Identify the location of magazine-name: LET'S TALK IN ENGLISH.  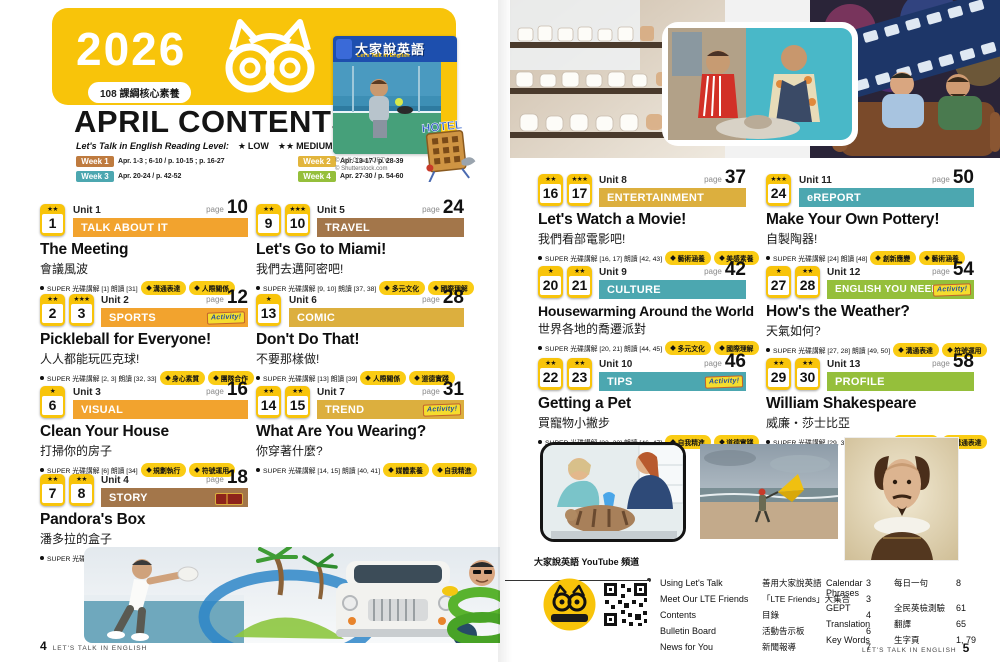
(909, 650).